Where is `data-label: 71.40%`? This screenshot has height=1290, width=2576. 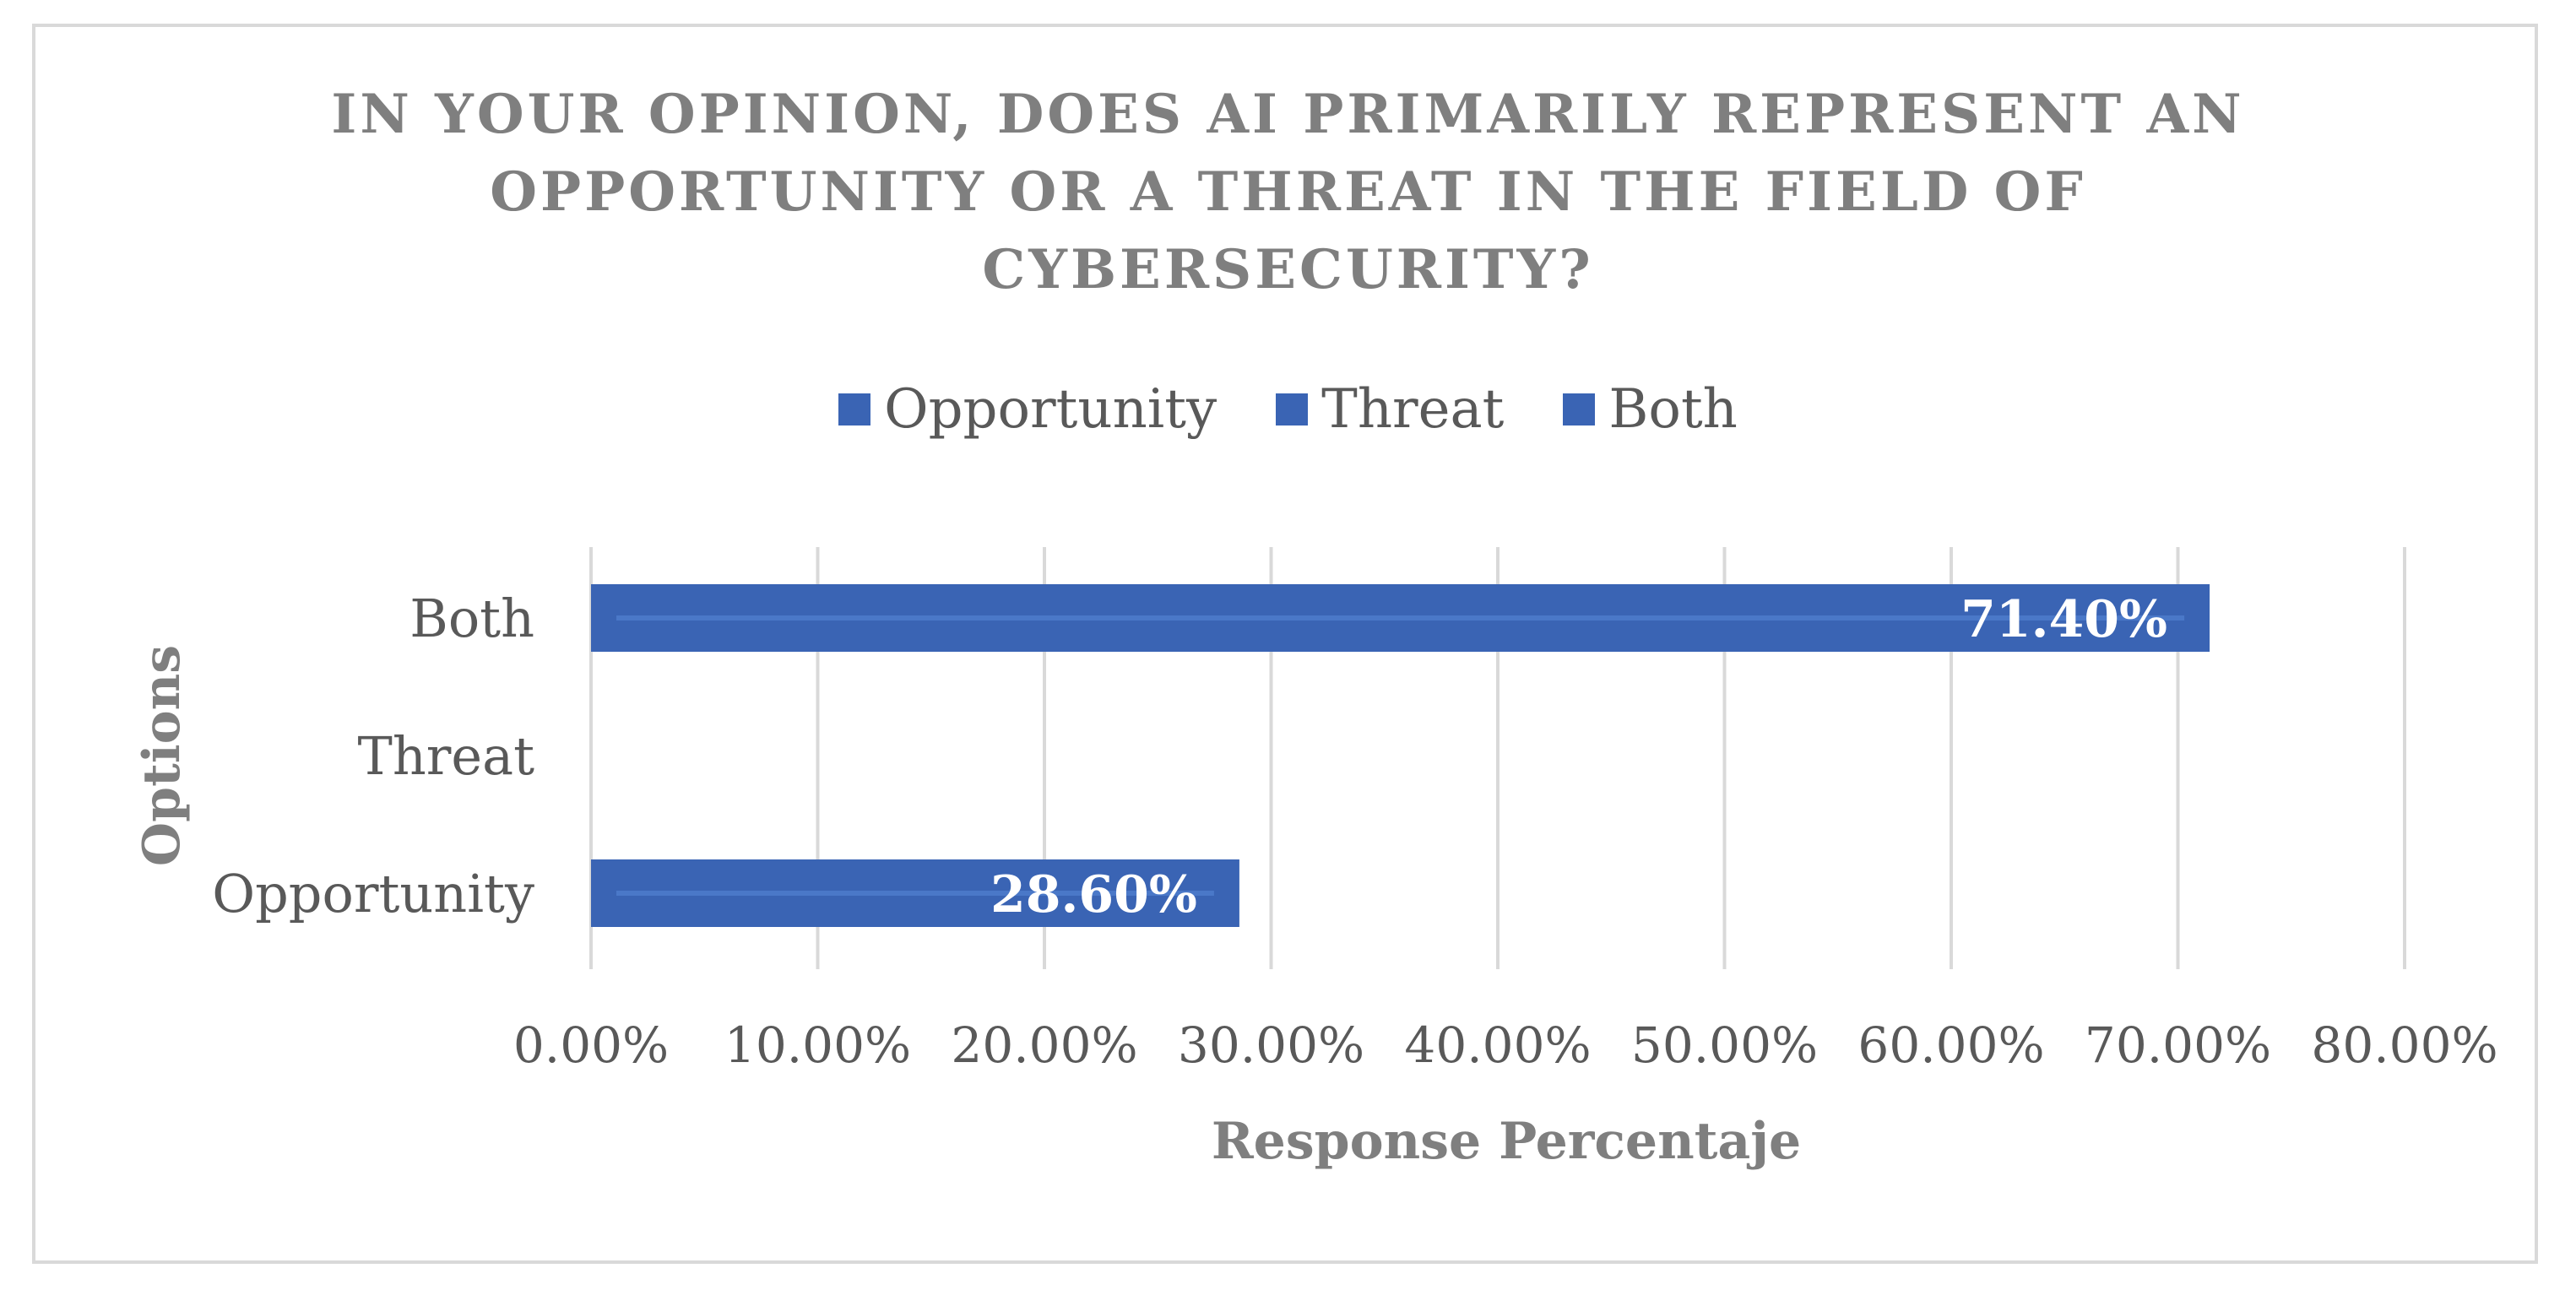 data-label: 71.40% is located at coordinates (2064, 619).